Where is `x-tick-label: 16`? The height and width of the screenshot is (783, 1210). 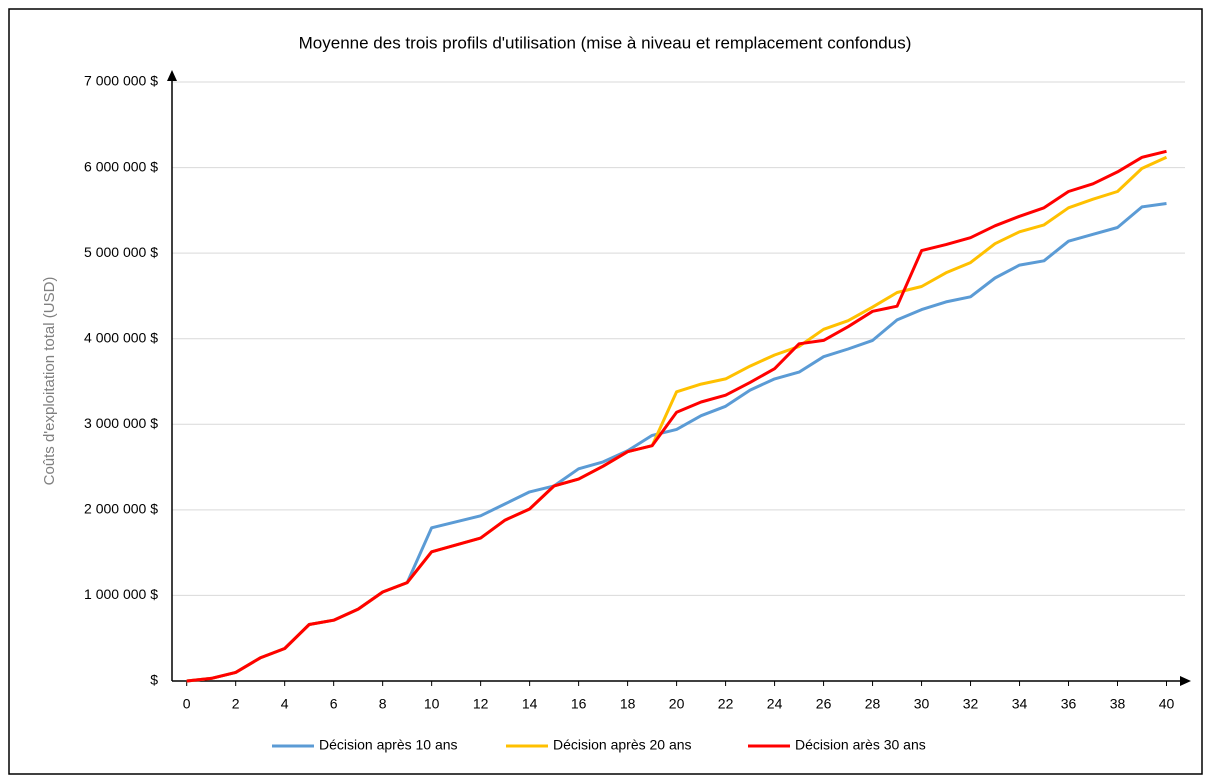
x-tick-label: 16 is located at coordinates (579, 704).